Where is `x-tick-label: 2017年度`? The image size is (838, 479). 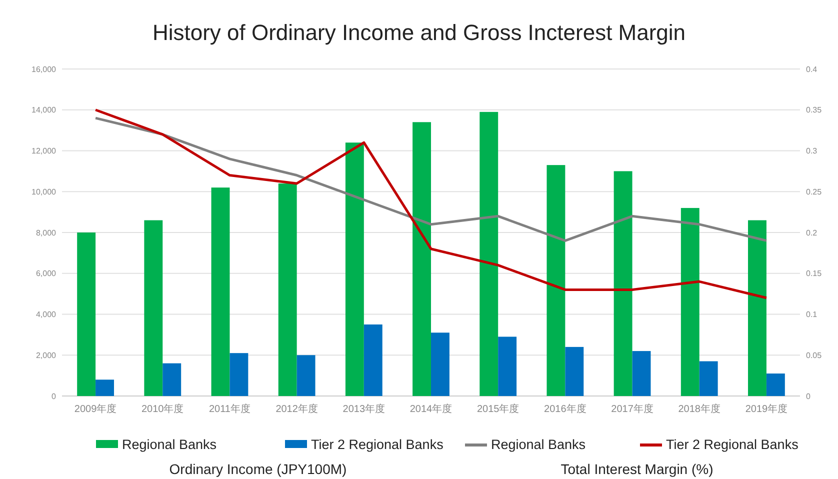
x-tick-label: 2017年度 is located at coordinates (632, 409).